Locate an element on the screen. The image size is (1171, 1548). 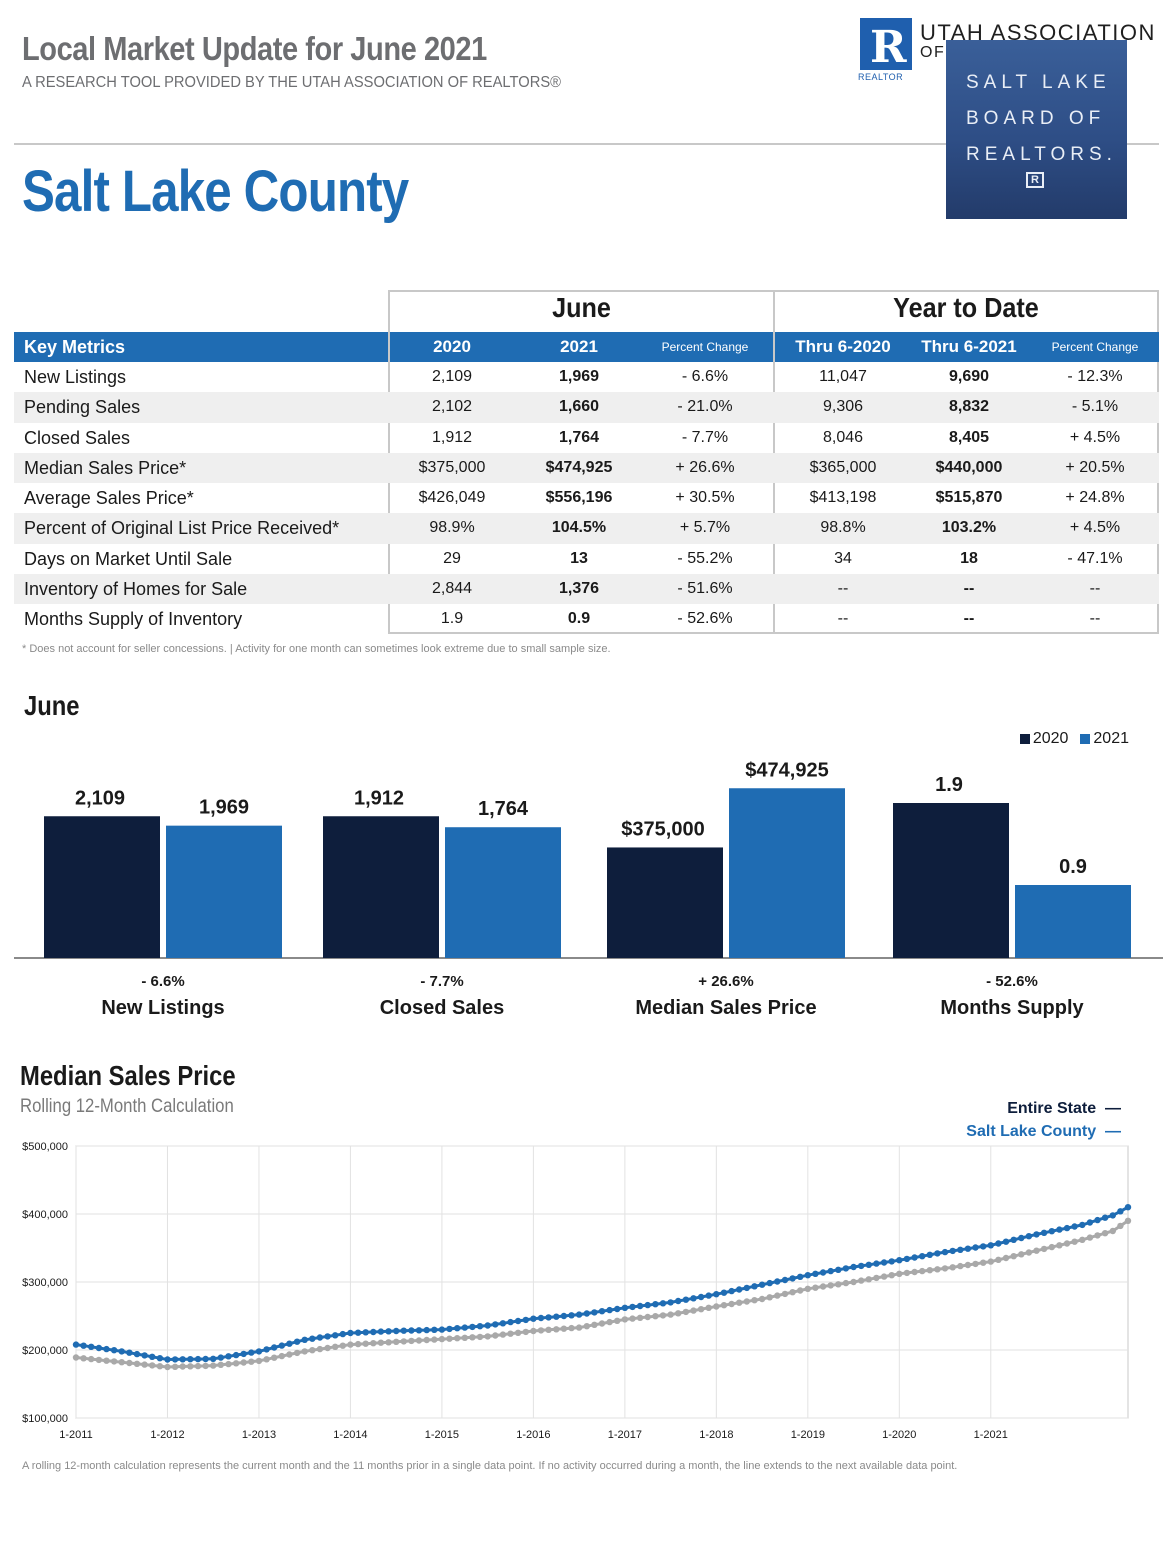
legend-county-label: Salt Lake County is located at coordinates (1031, 1131).